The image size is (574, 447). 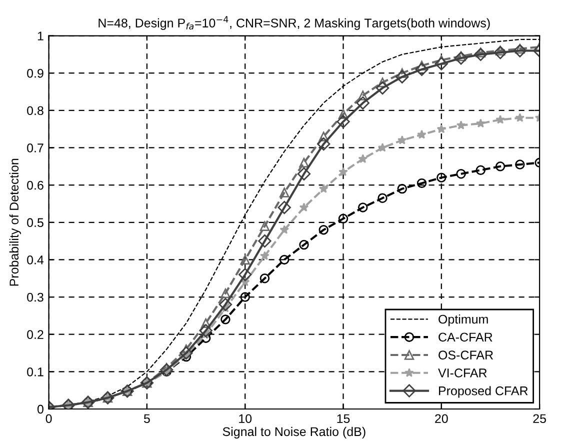 What do you see at coordinates (35, 73) in the screenshot?
I see `y-tick-label: 0.9` at bounding box center [35, 73].